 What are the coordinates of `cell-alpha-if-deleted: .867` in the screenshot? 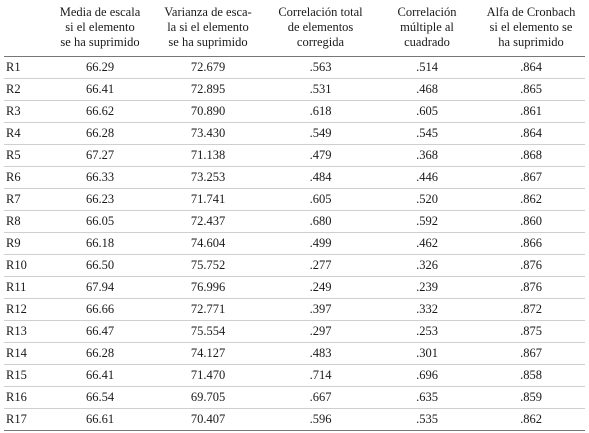 It's located at (531, 177).